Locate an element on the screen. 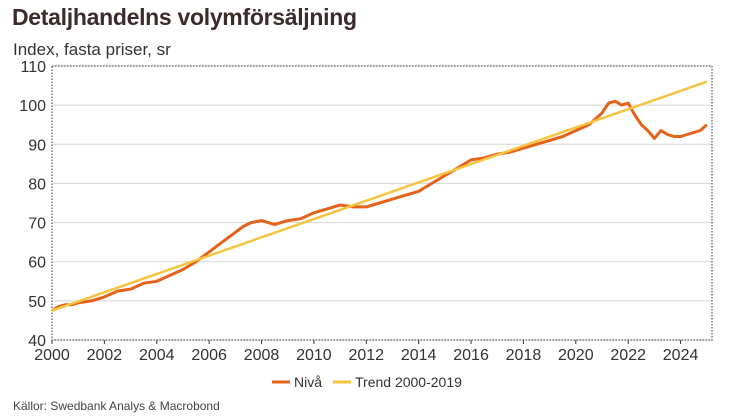  y-tick-label: 50 is located at coordinates (37, 302).